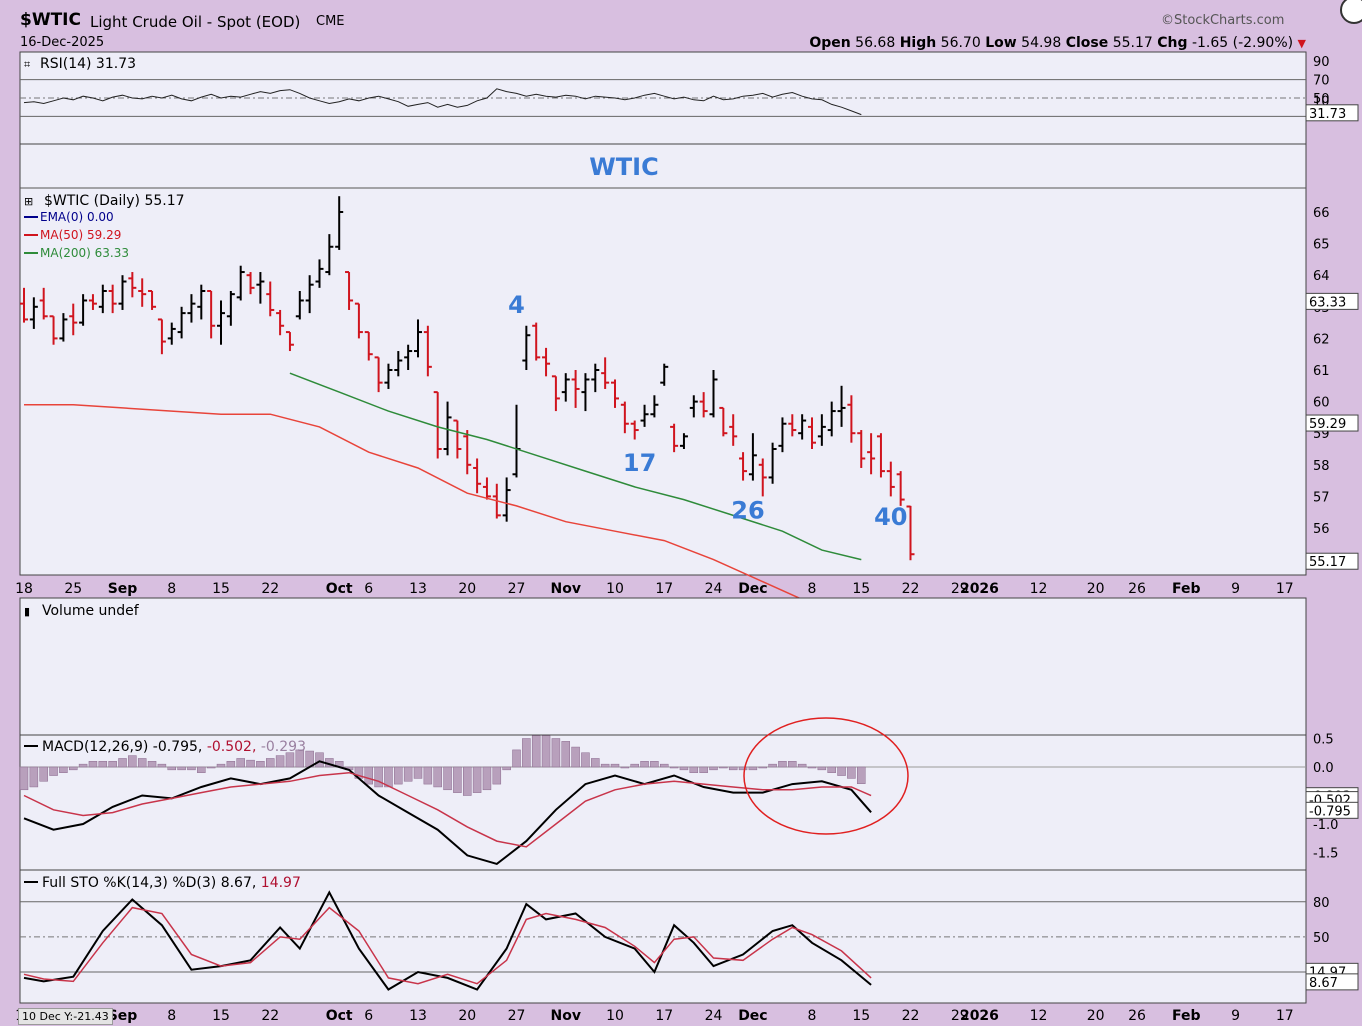  What do you see at coordinates (1323, 768) in the screenshot?
I see `macd-tick: 0.0` at bounding box center [1323, 768].